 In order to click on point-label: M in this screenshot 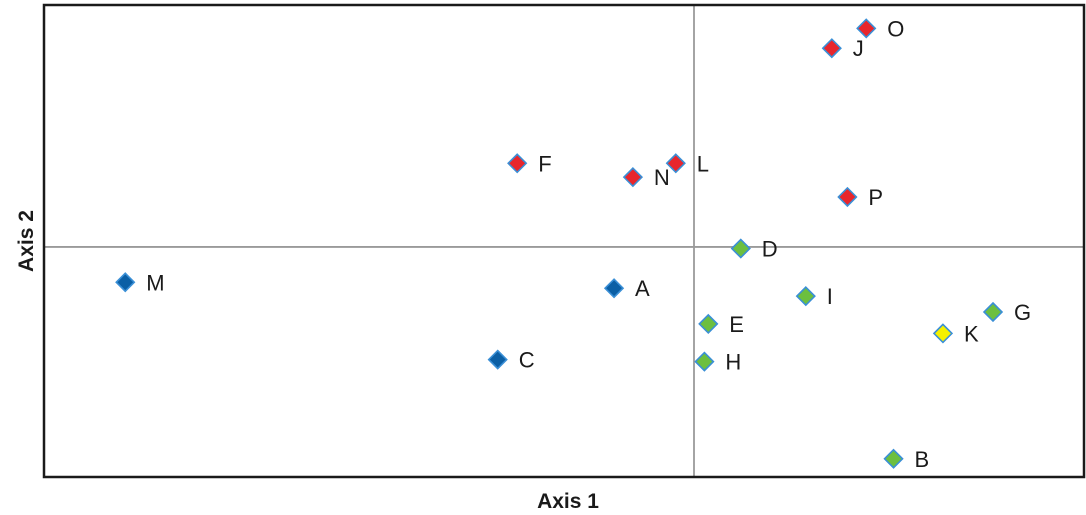, I will do `click(155, 282)`.